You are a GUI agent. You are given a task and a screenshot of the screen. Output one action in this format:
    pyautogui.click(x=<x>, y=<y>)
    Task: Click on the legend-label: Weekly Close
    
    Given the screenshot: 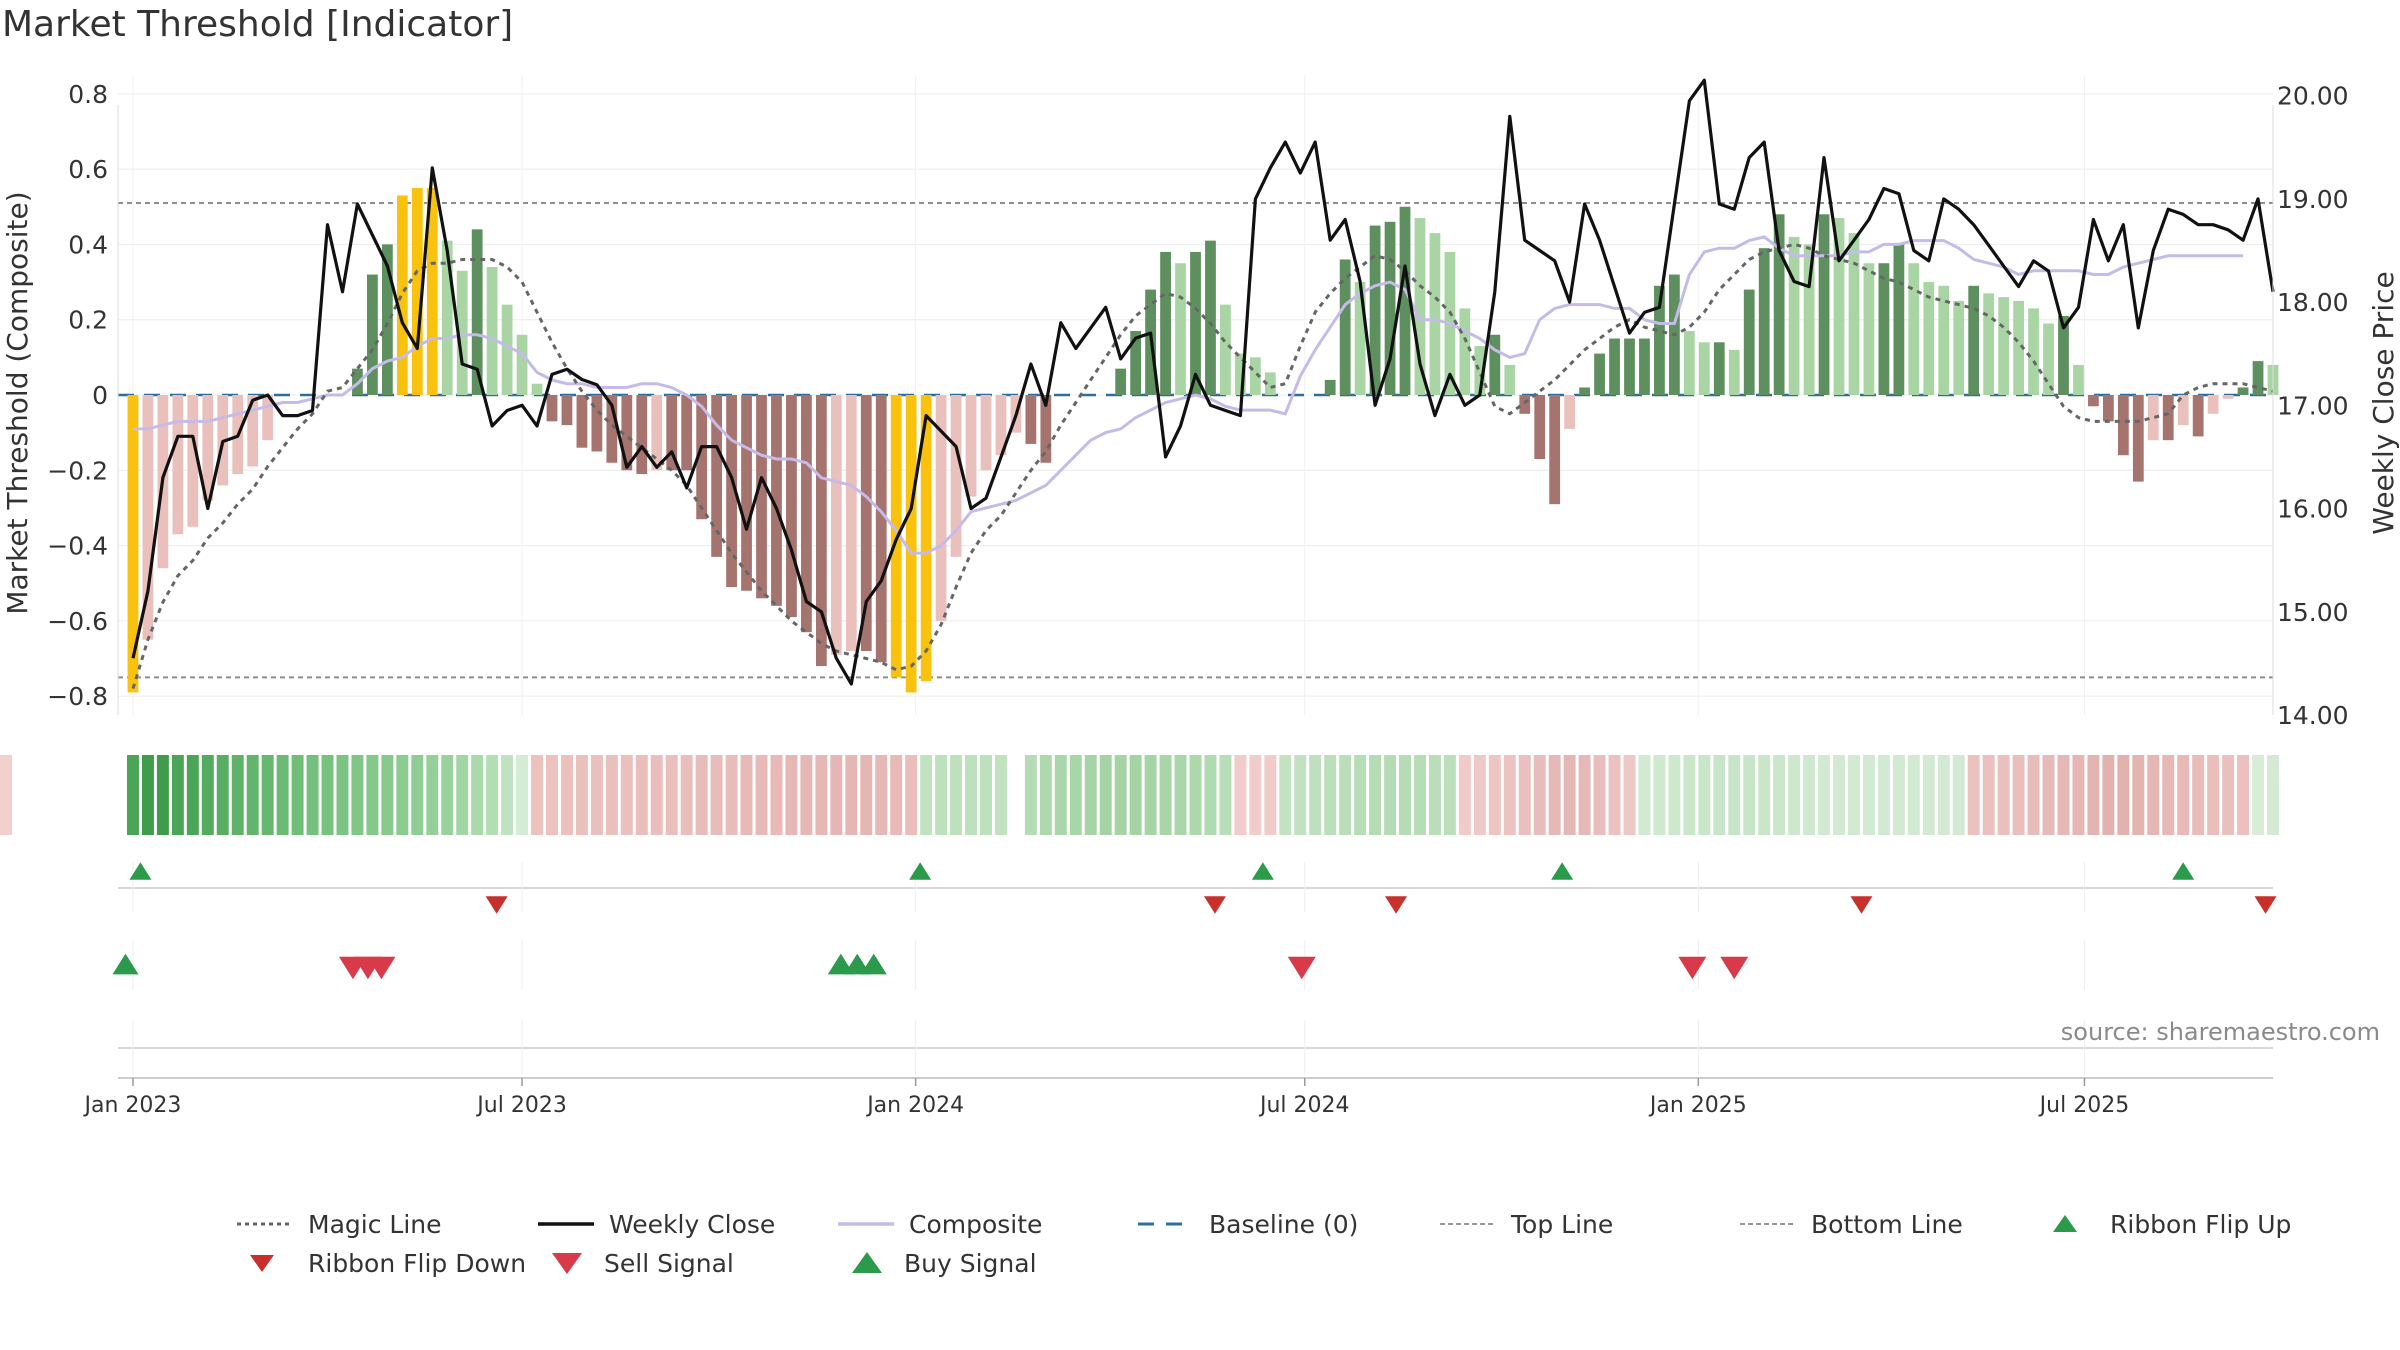 What is the action you would take?
    pyautogui.click(x=692, y=1224)
    